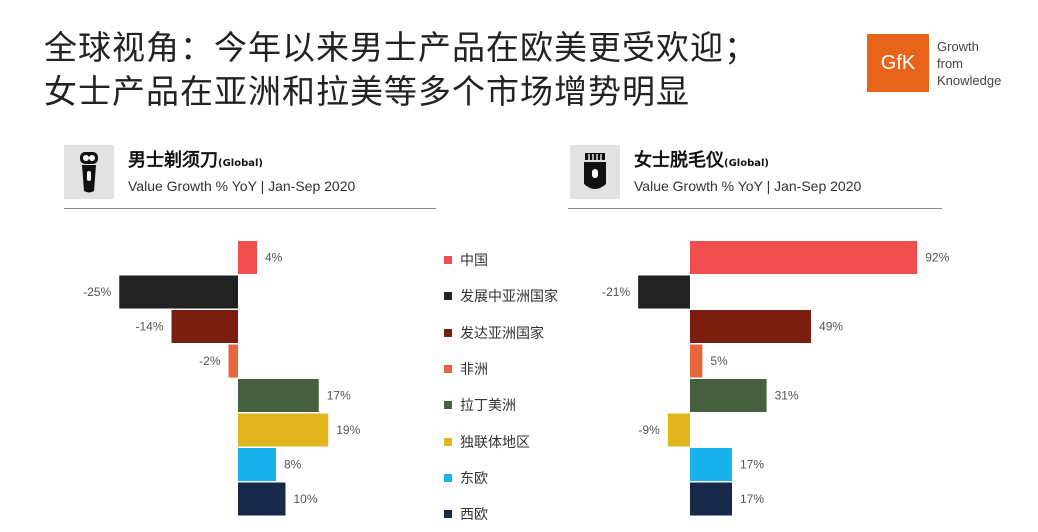 This screenshot has height=532, width=1038. What do you see at coordinates (937, 258) in the screenshot?
I see `data-label: 92%` at bounding box center [937, 258].